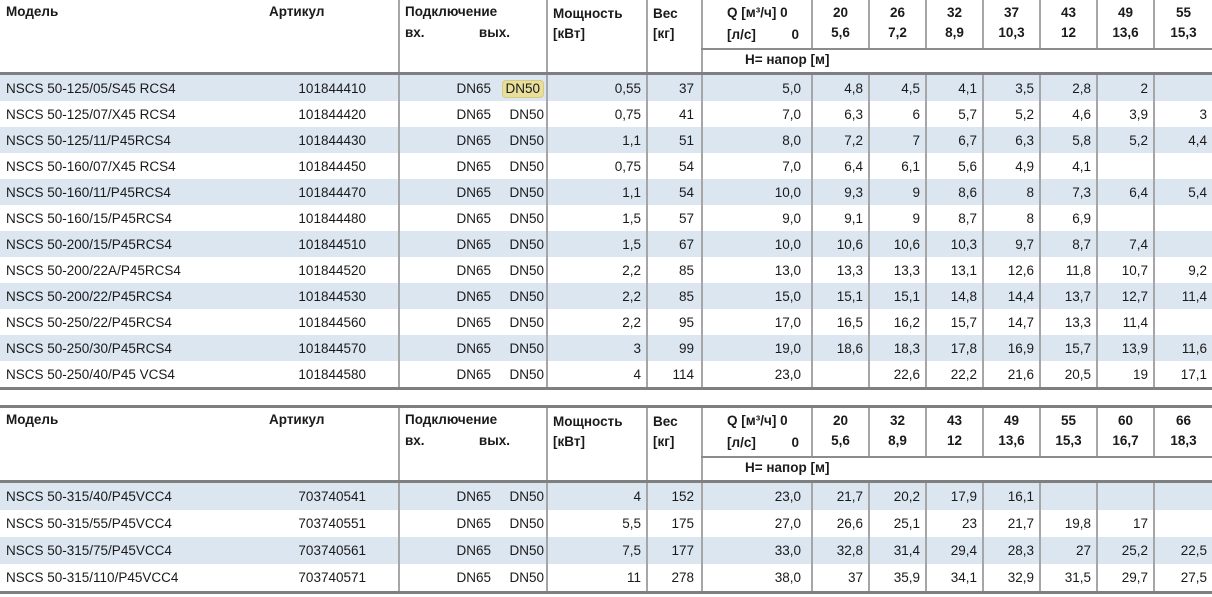  What do you see at coordinates (954, 244) in the screenshot?
I see `head-value-cell: 10,3` at bounding box center [954, 244].